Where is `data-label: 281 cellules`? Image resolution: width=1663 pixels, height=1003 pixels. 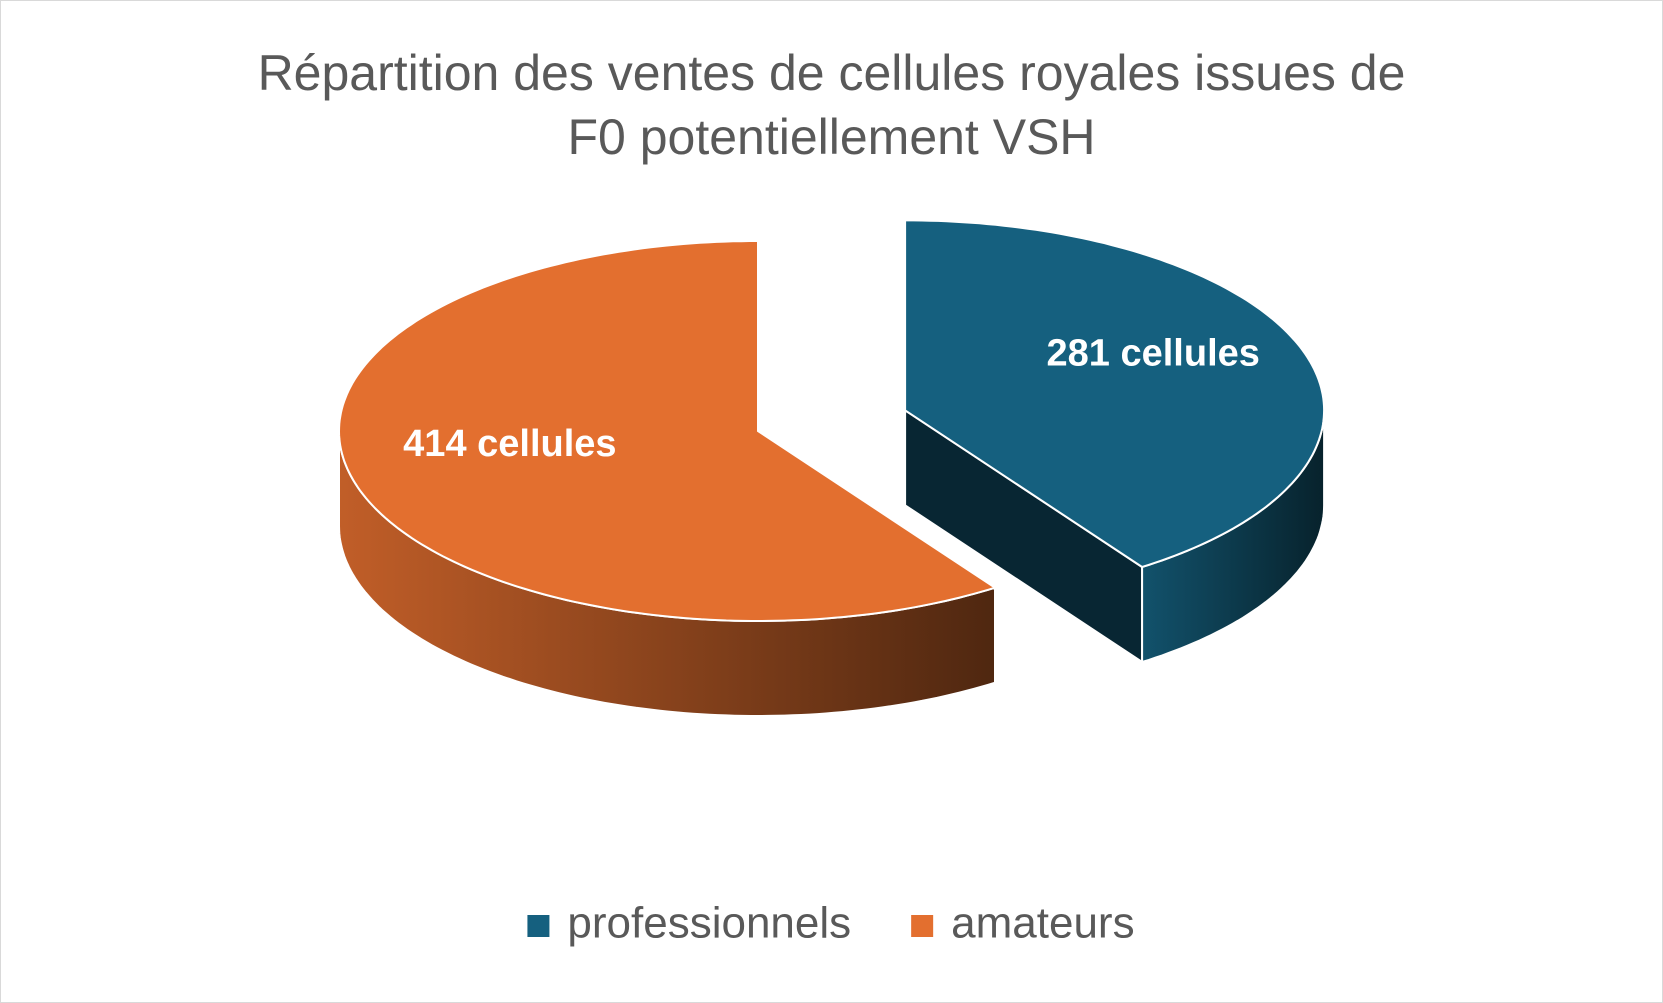
data-label: 281 cellules is located at coordinates (1153, 353).